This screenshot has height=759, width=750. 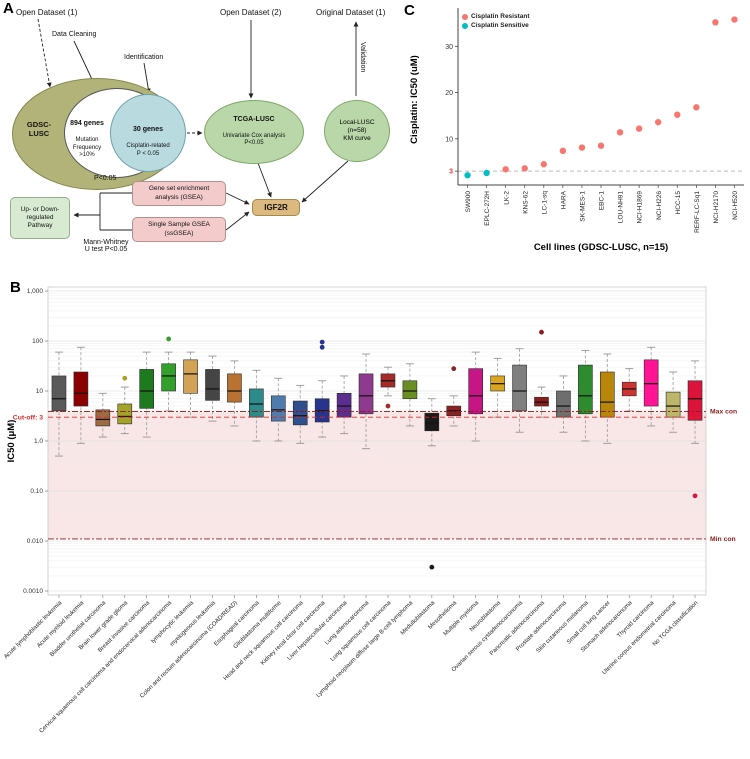 What do you see at coordinates (198, 124) in the screenshot?
I see `flowchart-arrows` at bounding box center [198, 124].